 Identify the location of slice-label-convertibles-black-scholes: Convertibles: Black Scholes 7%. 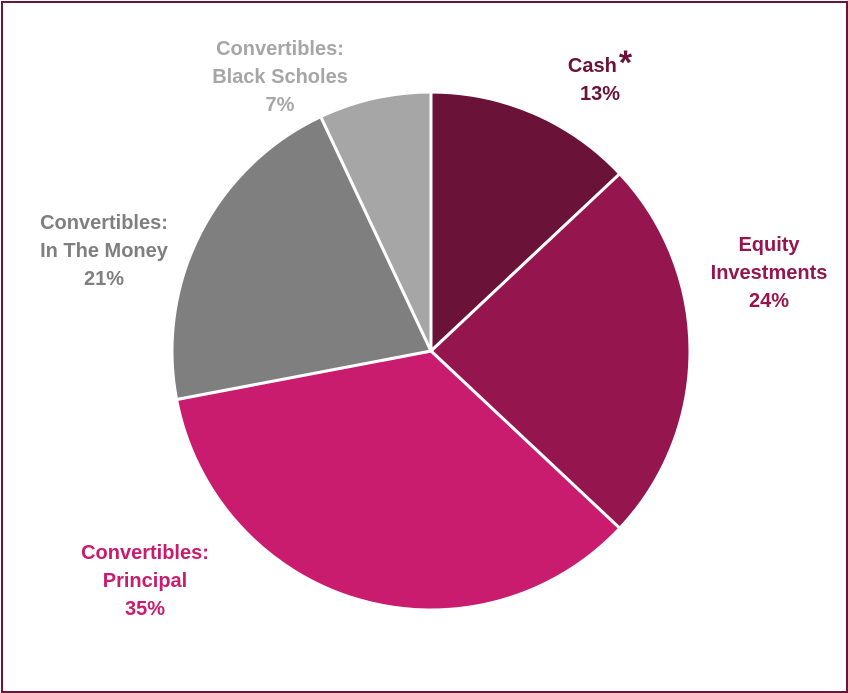
(280, 77).